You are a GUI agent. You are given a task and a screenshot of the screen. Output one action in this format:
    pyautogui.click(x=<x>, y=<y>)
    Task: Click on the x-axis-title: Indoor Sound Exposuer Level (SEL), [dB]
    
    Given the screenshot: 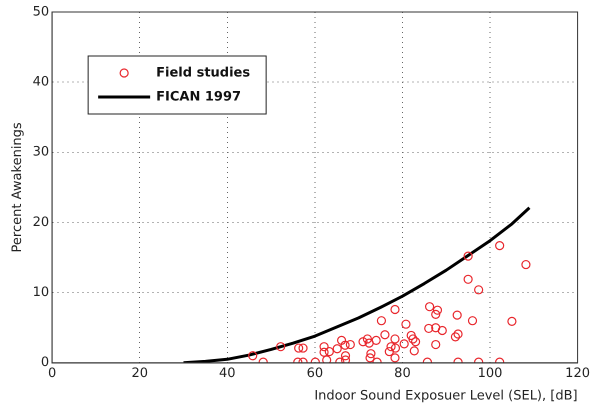 What is the action you would take?
    pyautogui.click(x=446, y=396)
    